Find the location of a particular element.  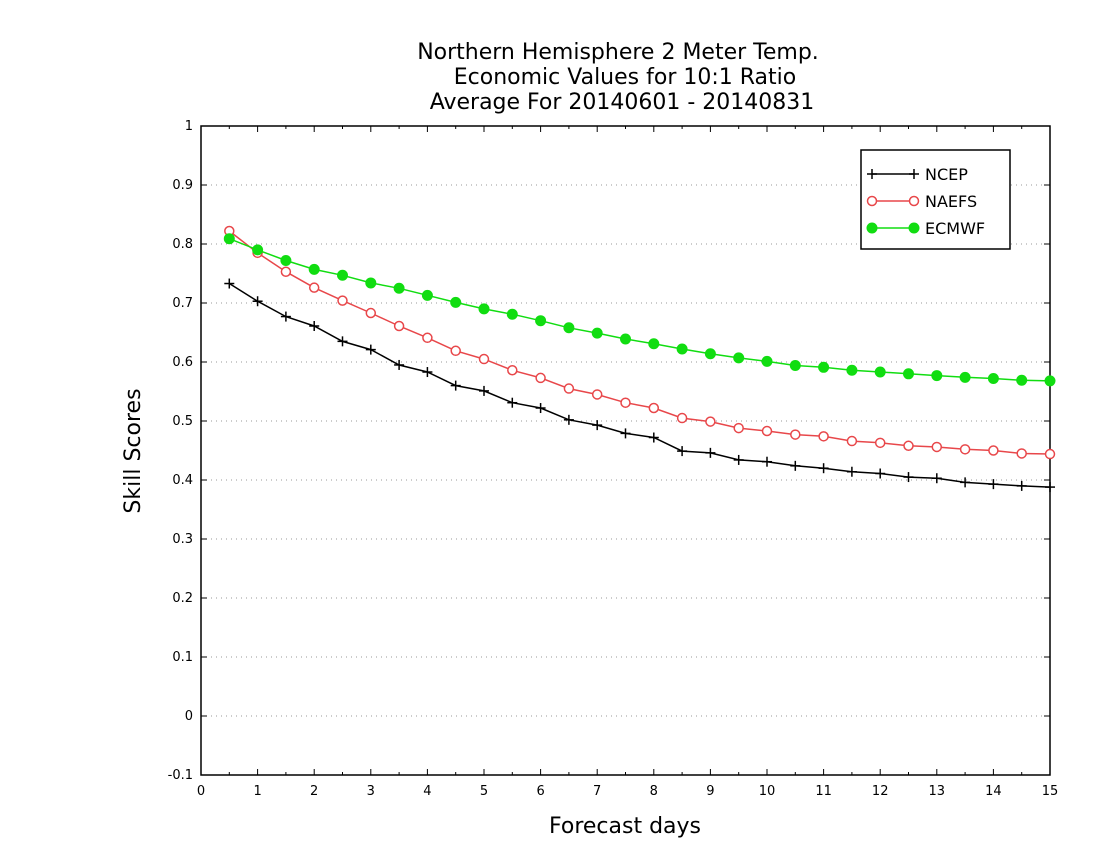

y-tick-label: 0.8 is located at coordinates (182, 244).